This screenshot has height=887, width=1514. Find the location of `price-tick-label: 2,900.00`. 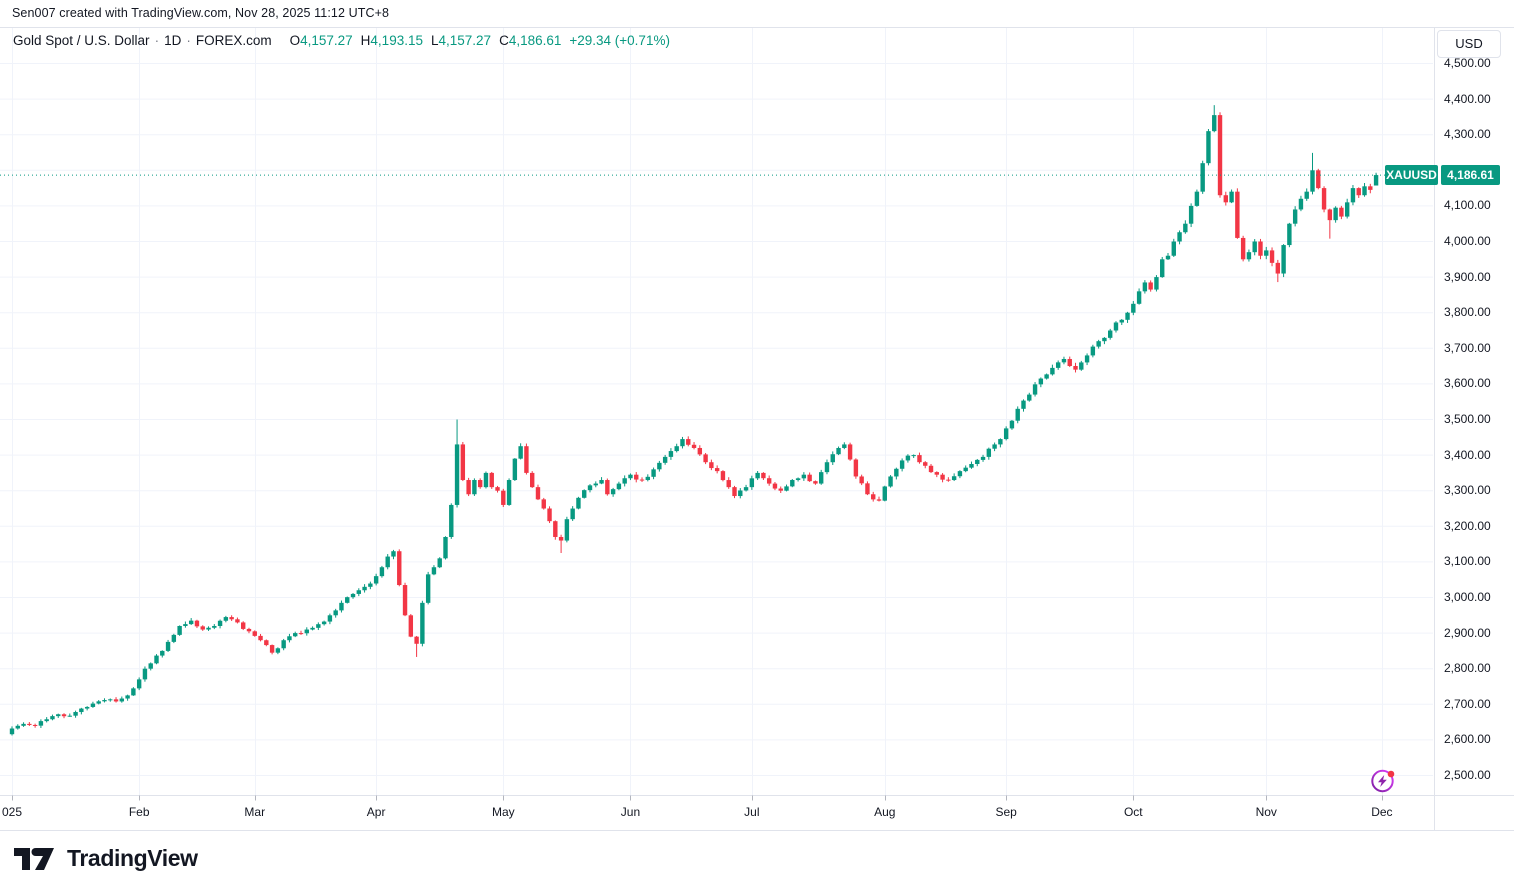

price-tick-label: 2,900.00 is located at coordinates (1467, 632).